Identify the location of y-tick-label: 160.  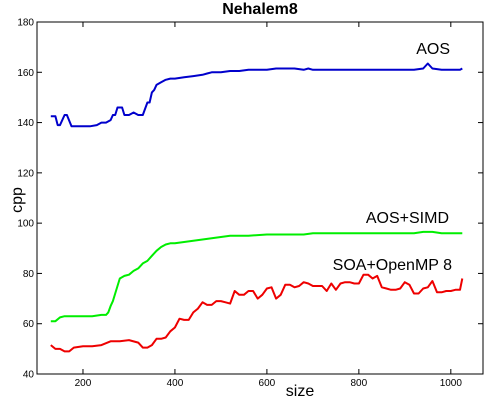
(25, 73).